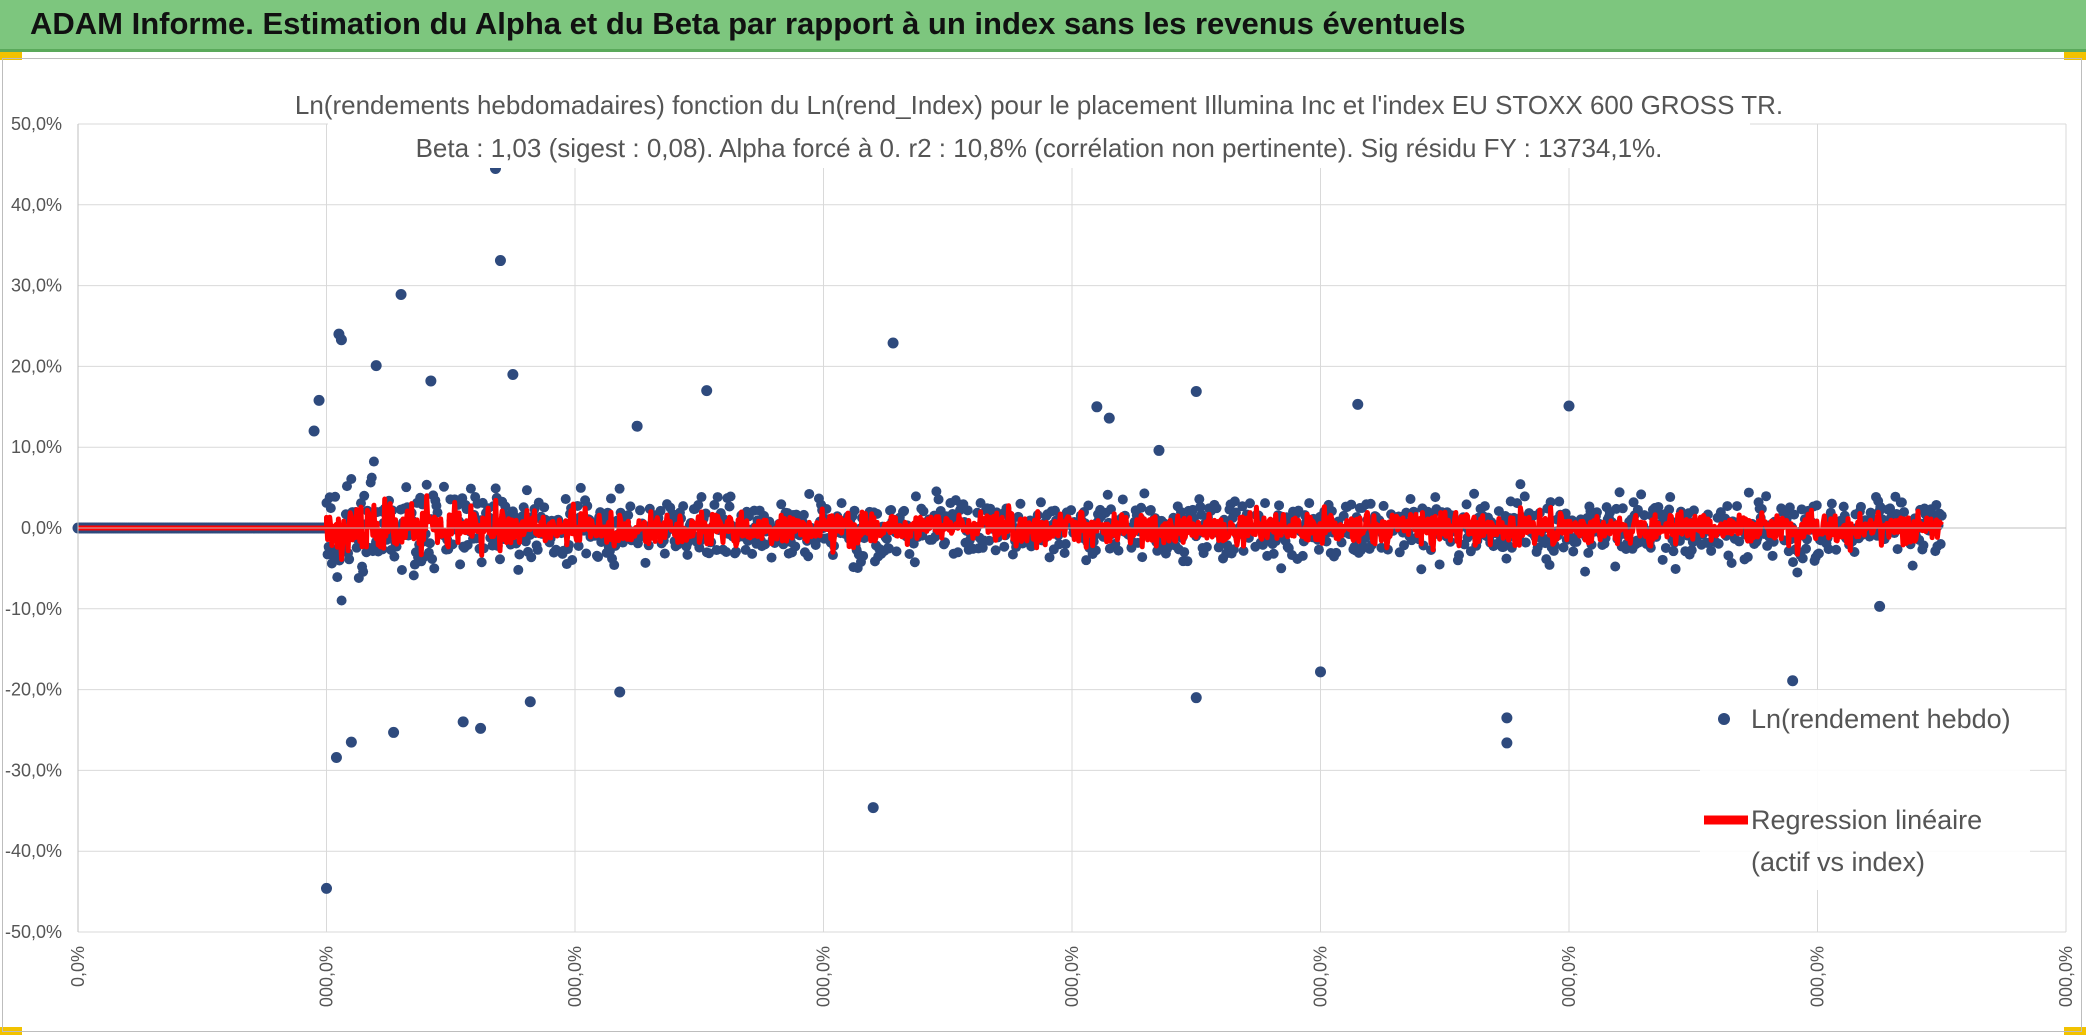 This screenshot has width=2086, height=1035. I want to click on corner-marker-top-left, so click(11, 56).